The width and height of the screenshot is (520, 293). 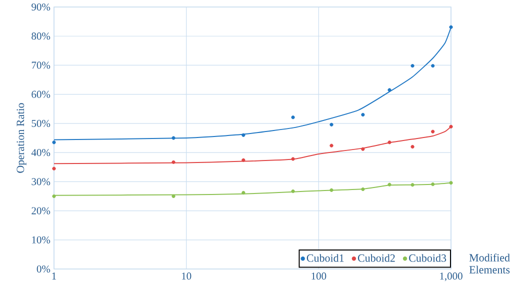 I want to click on x-tick-label: 10, so click(x=187, y=276).